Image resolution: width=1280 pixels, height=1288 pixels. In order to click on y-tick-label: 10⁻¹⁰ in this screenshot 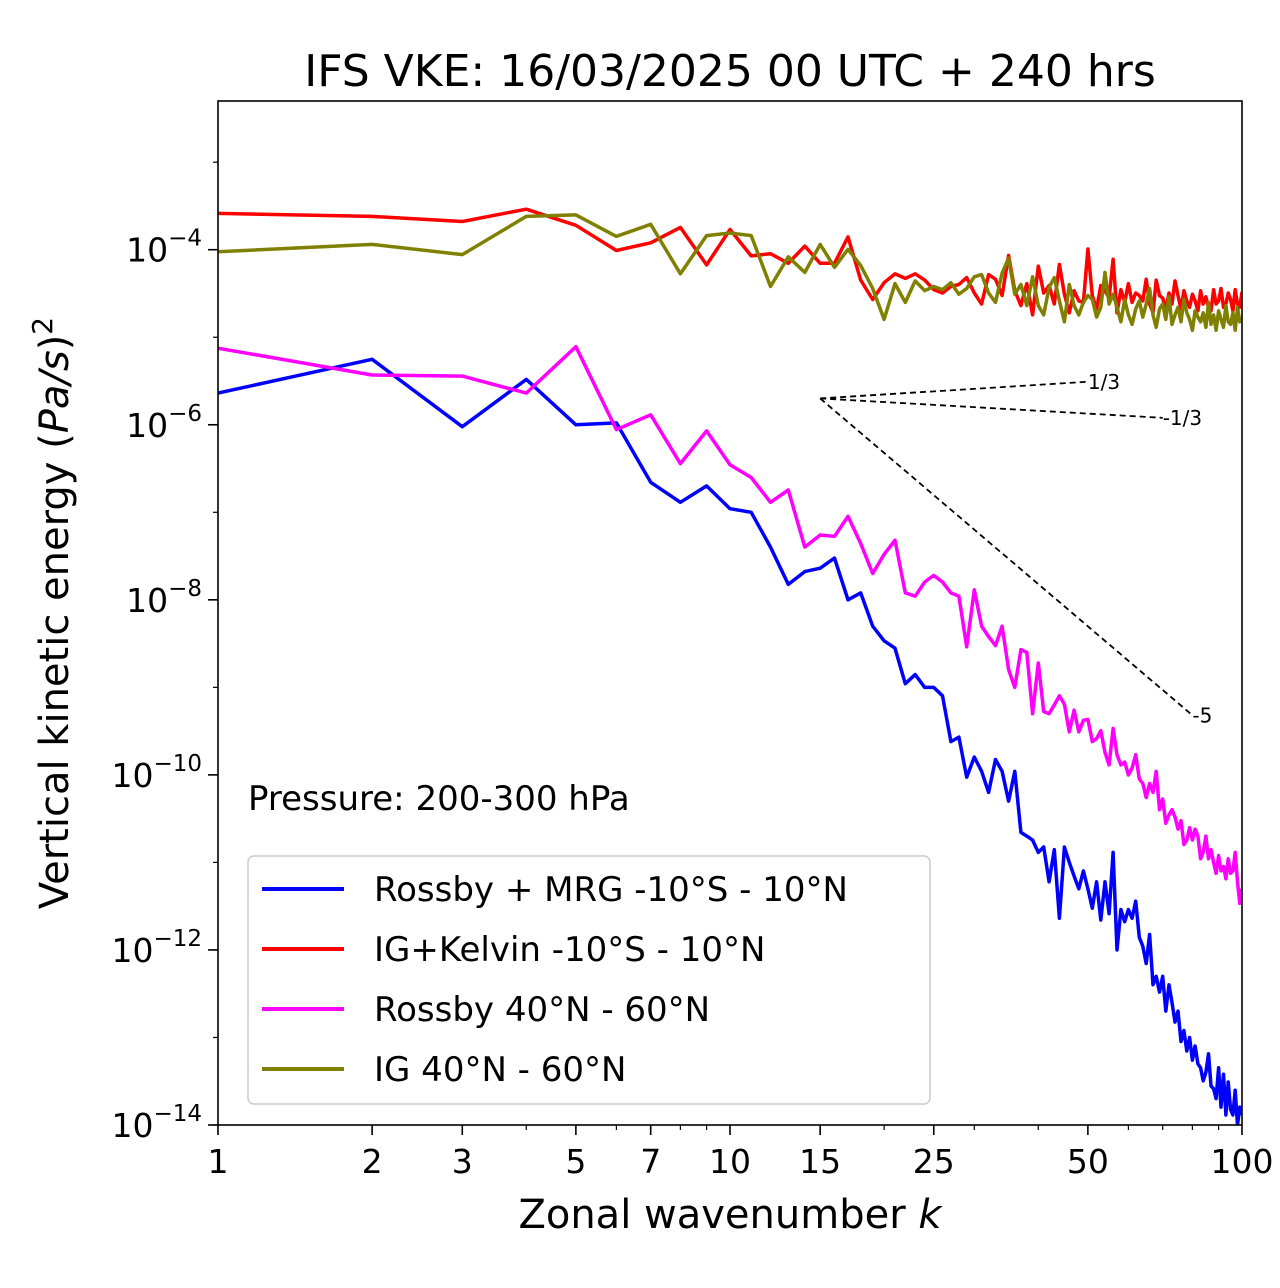, I will do `click(156, 773)`.